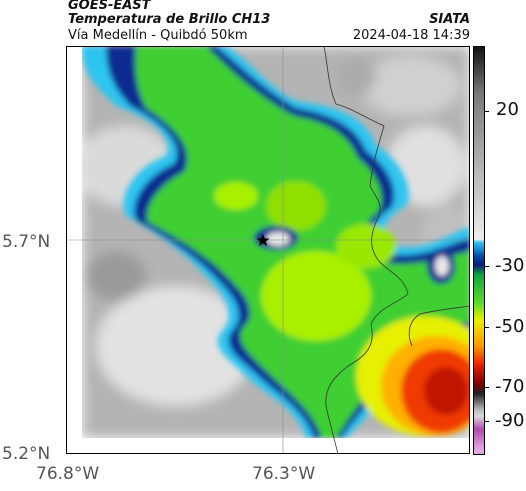  I want to click on datetime-label: 2024-04-18 14:39, so click(411, 35).